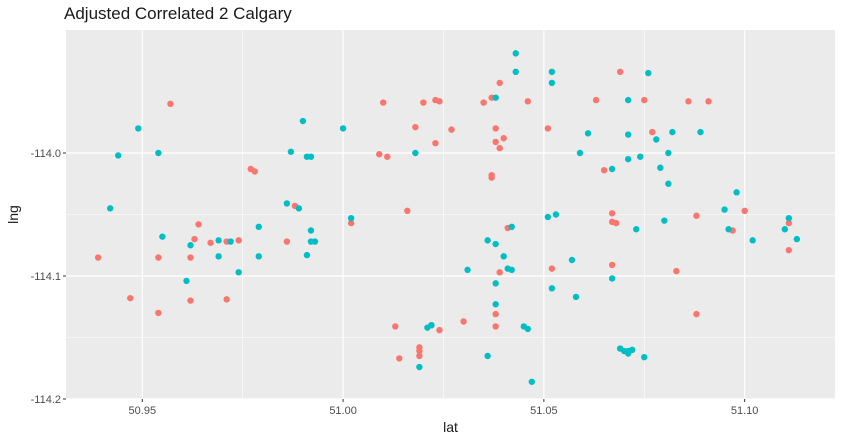 The width and height of the screenshot is (841, 442). I want to click on y-axis-title: lng, so click(13, 214).